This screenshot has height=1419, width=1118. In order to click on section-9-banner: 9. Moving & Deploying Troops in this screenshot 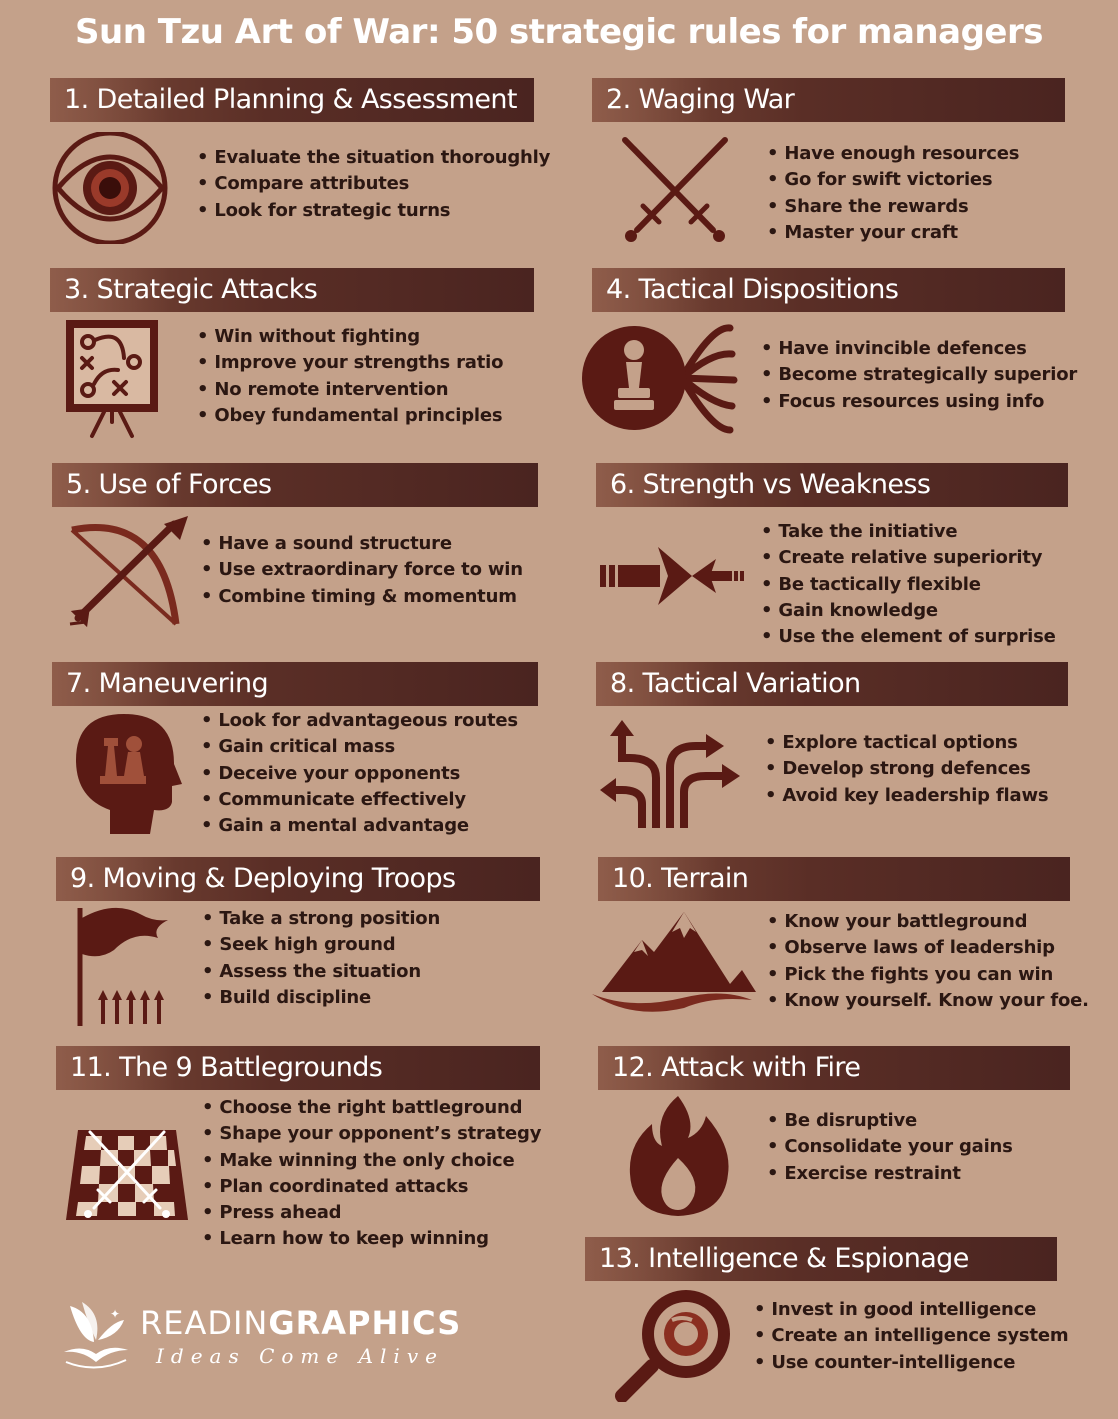, I will do `click(298, 879)`.